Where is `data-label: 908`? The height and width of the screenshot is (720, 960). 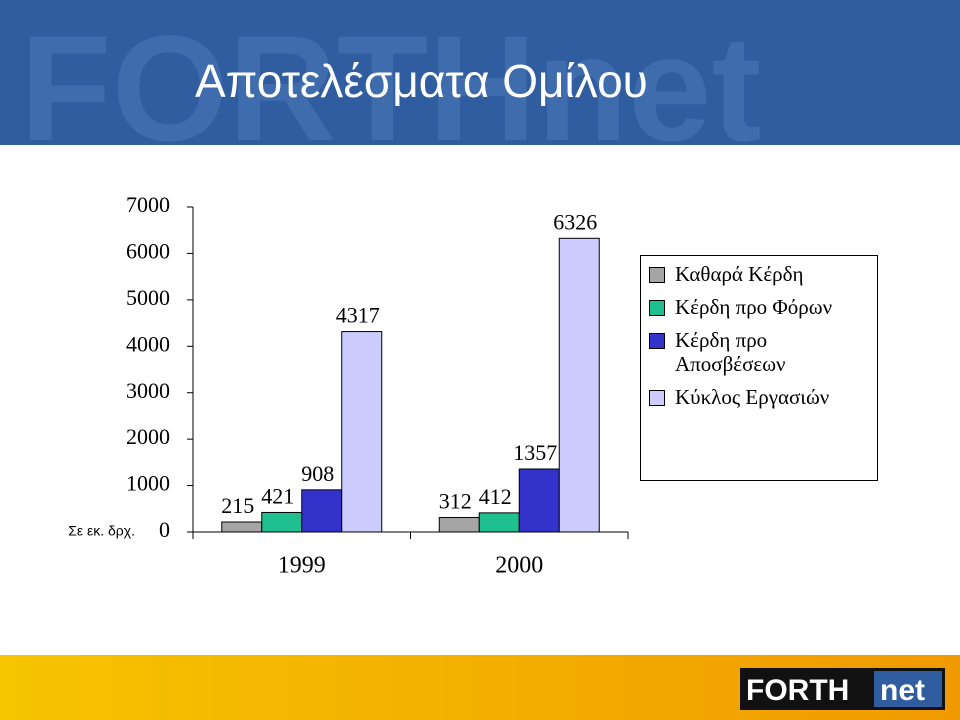 data-label: 908 is located at coordinates (317, 473).